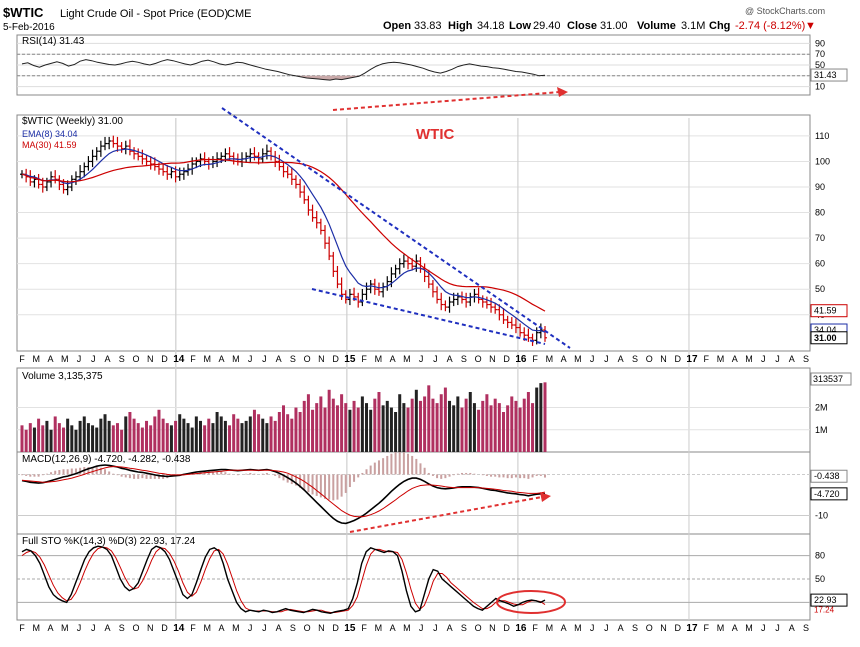  What do you see at coordinates (53, 41) in the screenshot?
I see `rsi-legend: RSI(14) 31.43` at bounding box center [53, 41].